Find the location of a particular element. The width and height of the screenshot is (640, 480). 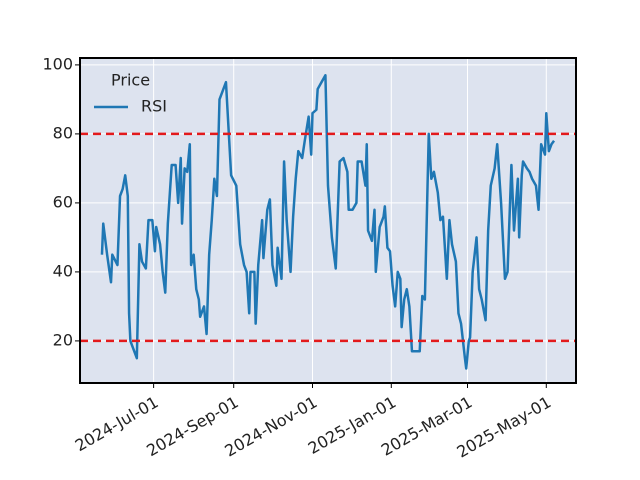

y-tick-label: 60 is located at coordinates (63, 201).